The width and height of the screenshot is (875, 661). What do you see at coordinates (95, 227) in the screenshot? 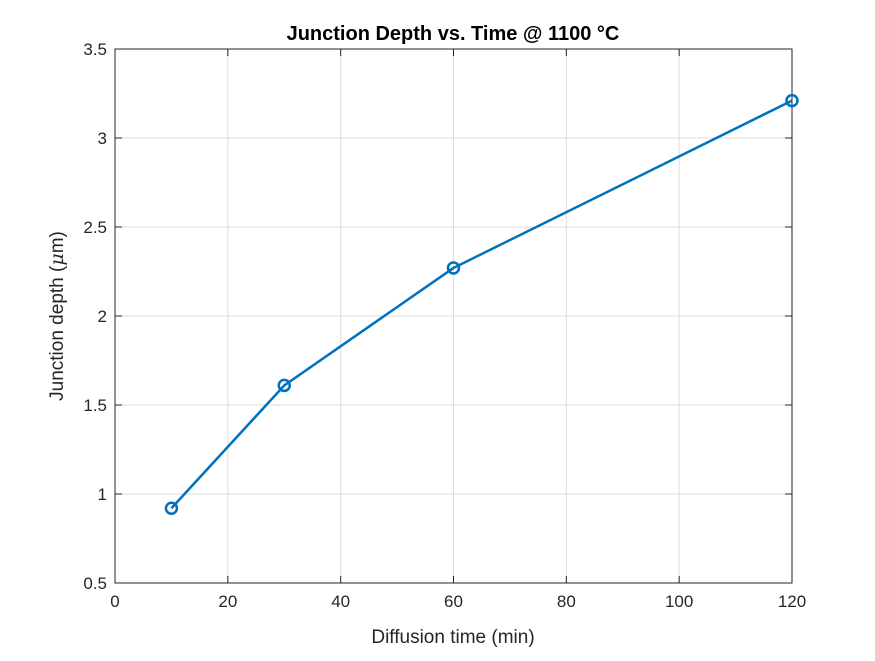
I see `y-tick-label: 2.5` at bounding box center [95, 227].